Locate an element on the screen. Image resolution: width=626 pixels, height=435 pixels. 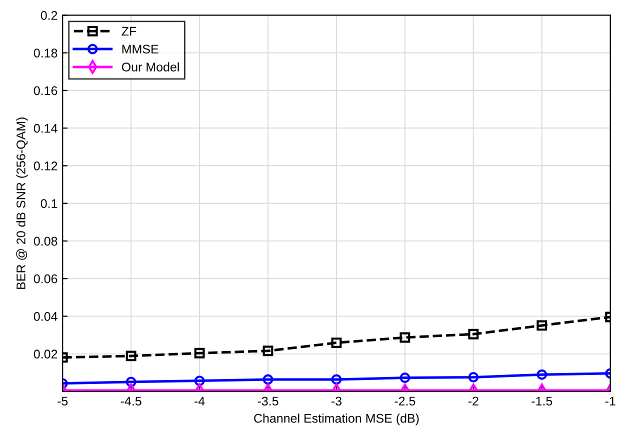
y-axis-title: BER @ 20 dB SNR (256-QAM) is located at coordinates (22, 203).